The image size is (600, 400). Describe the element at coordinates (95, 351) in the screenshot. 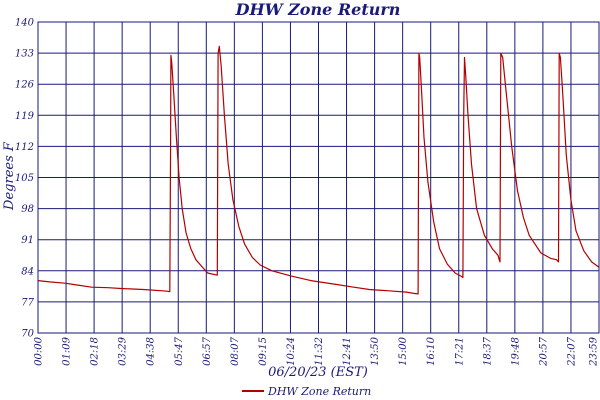

I see `x-tick-label: 02:18` at that location.